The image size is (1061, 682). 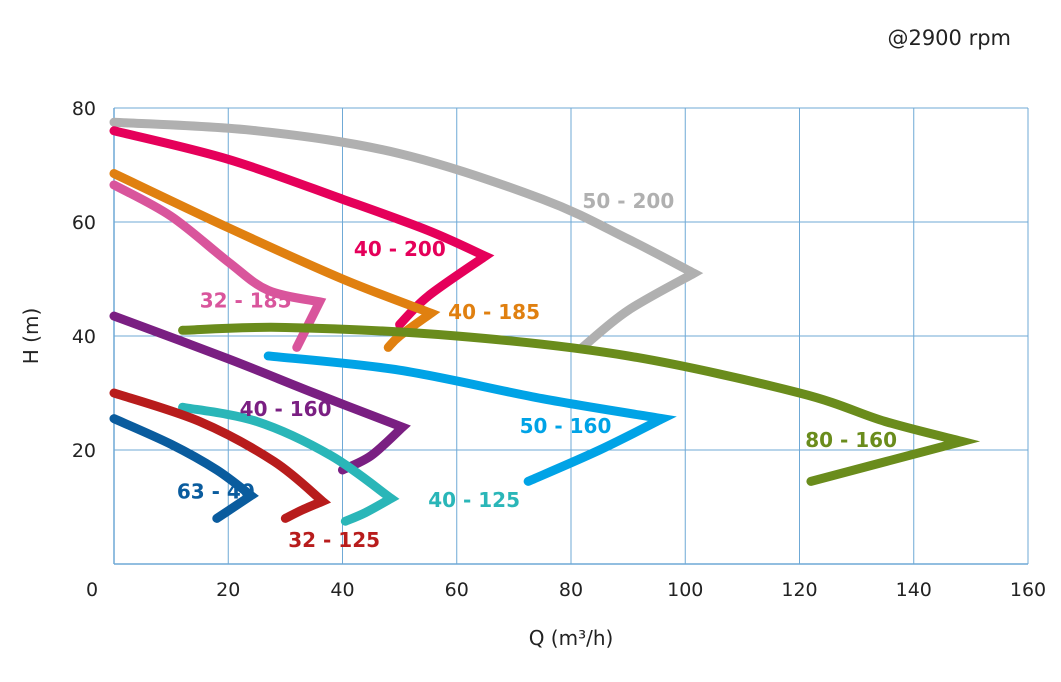 I want to click on y-axis-label: H (m), so click(x=31, y=336).